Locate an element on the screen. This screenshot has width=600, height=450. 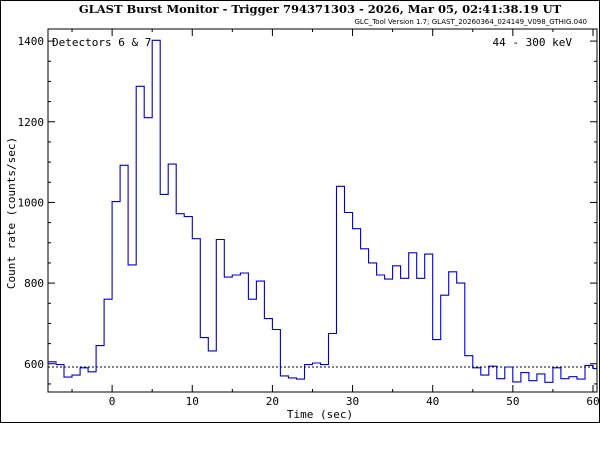
x-tick-label: 0 is located at coordinates (112, 401).